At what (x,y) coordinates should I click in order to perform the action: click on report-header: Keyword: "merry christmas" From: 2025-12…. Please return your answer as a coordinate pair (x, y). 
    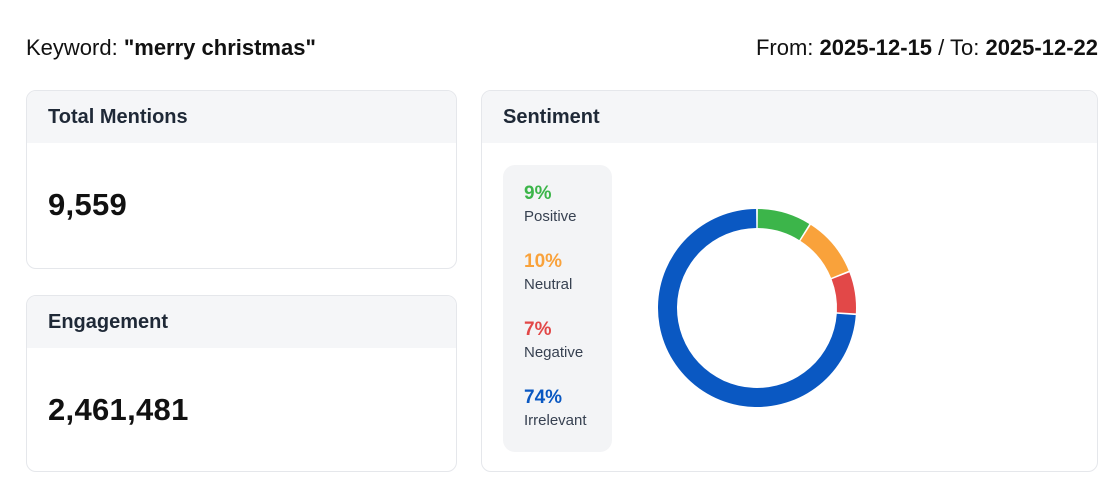
    Looking at the image, I should click on (562, 48).